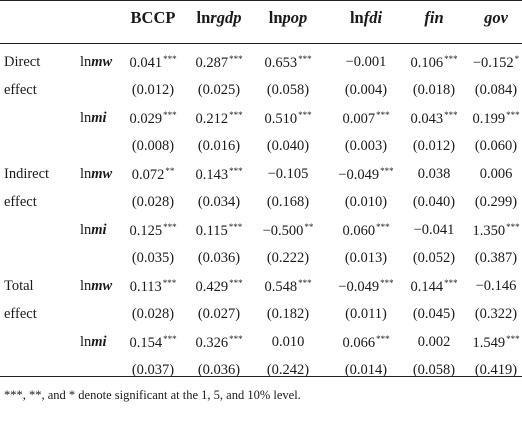  I want to click on table-cell-fin: −0.041, so click(434, 230).